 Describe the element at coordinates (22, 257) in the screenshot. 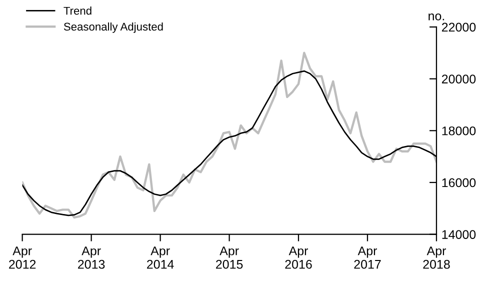

I see `x-tick-label: Apr 2012` at that location.